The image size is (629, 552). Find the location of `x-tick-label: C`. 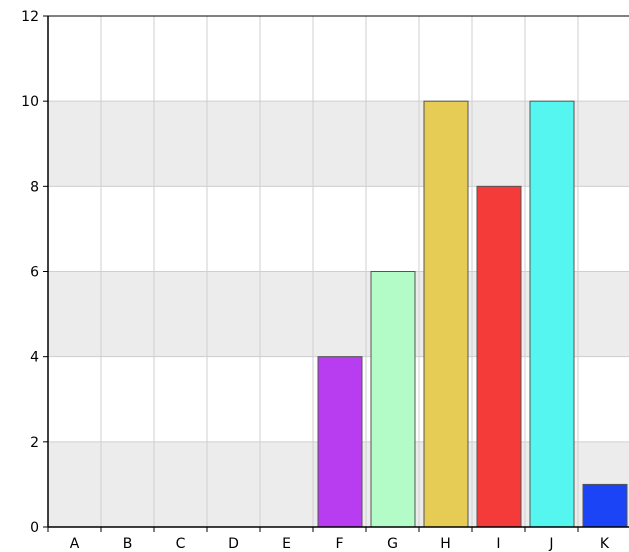

x-tick-label: C is located at coordinates (181, 544).